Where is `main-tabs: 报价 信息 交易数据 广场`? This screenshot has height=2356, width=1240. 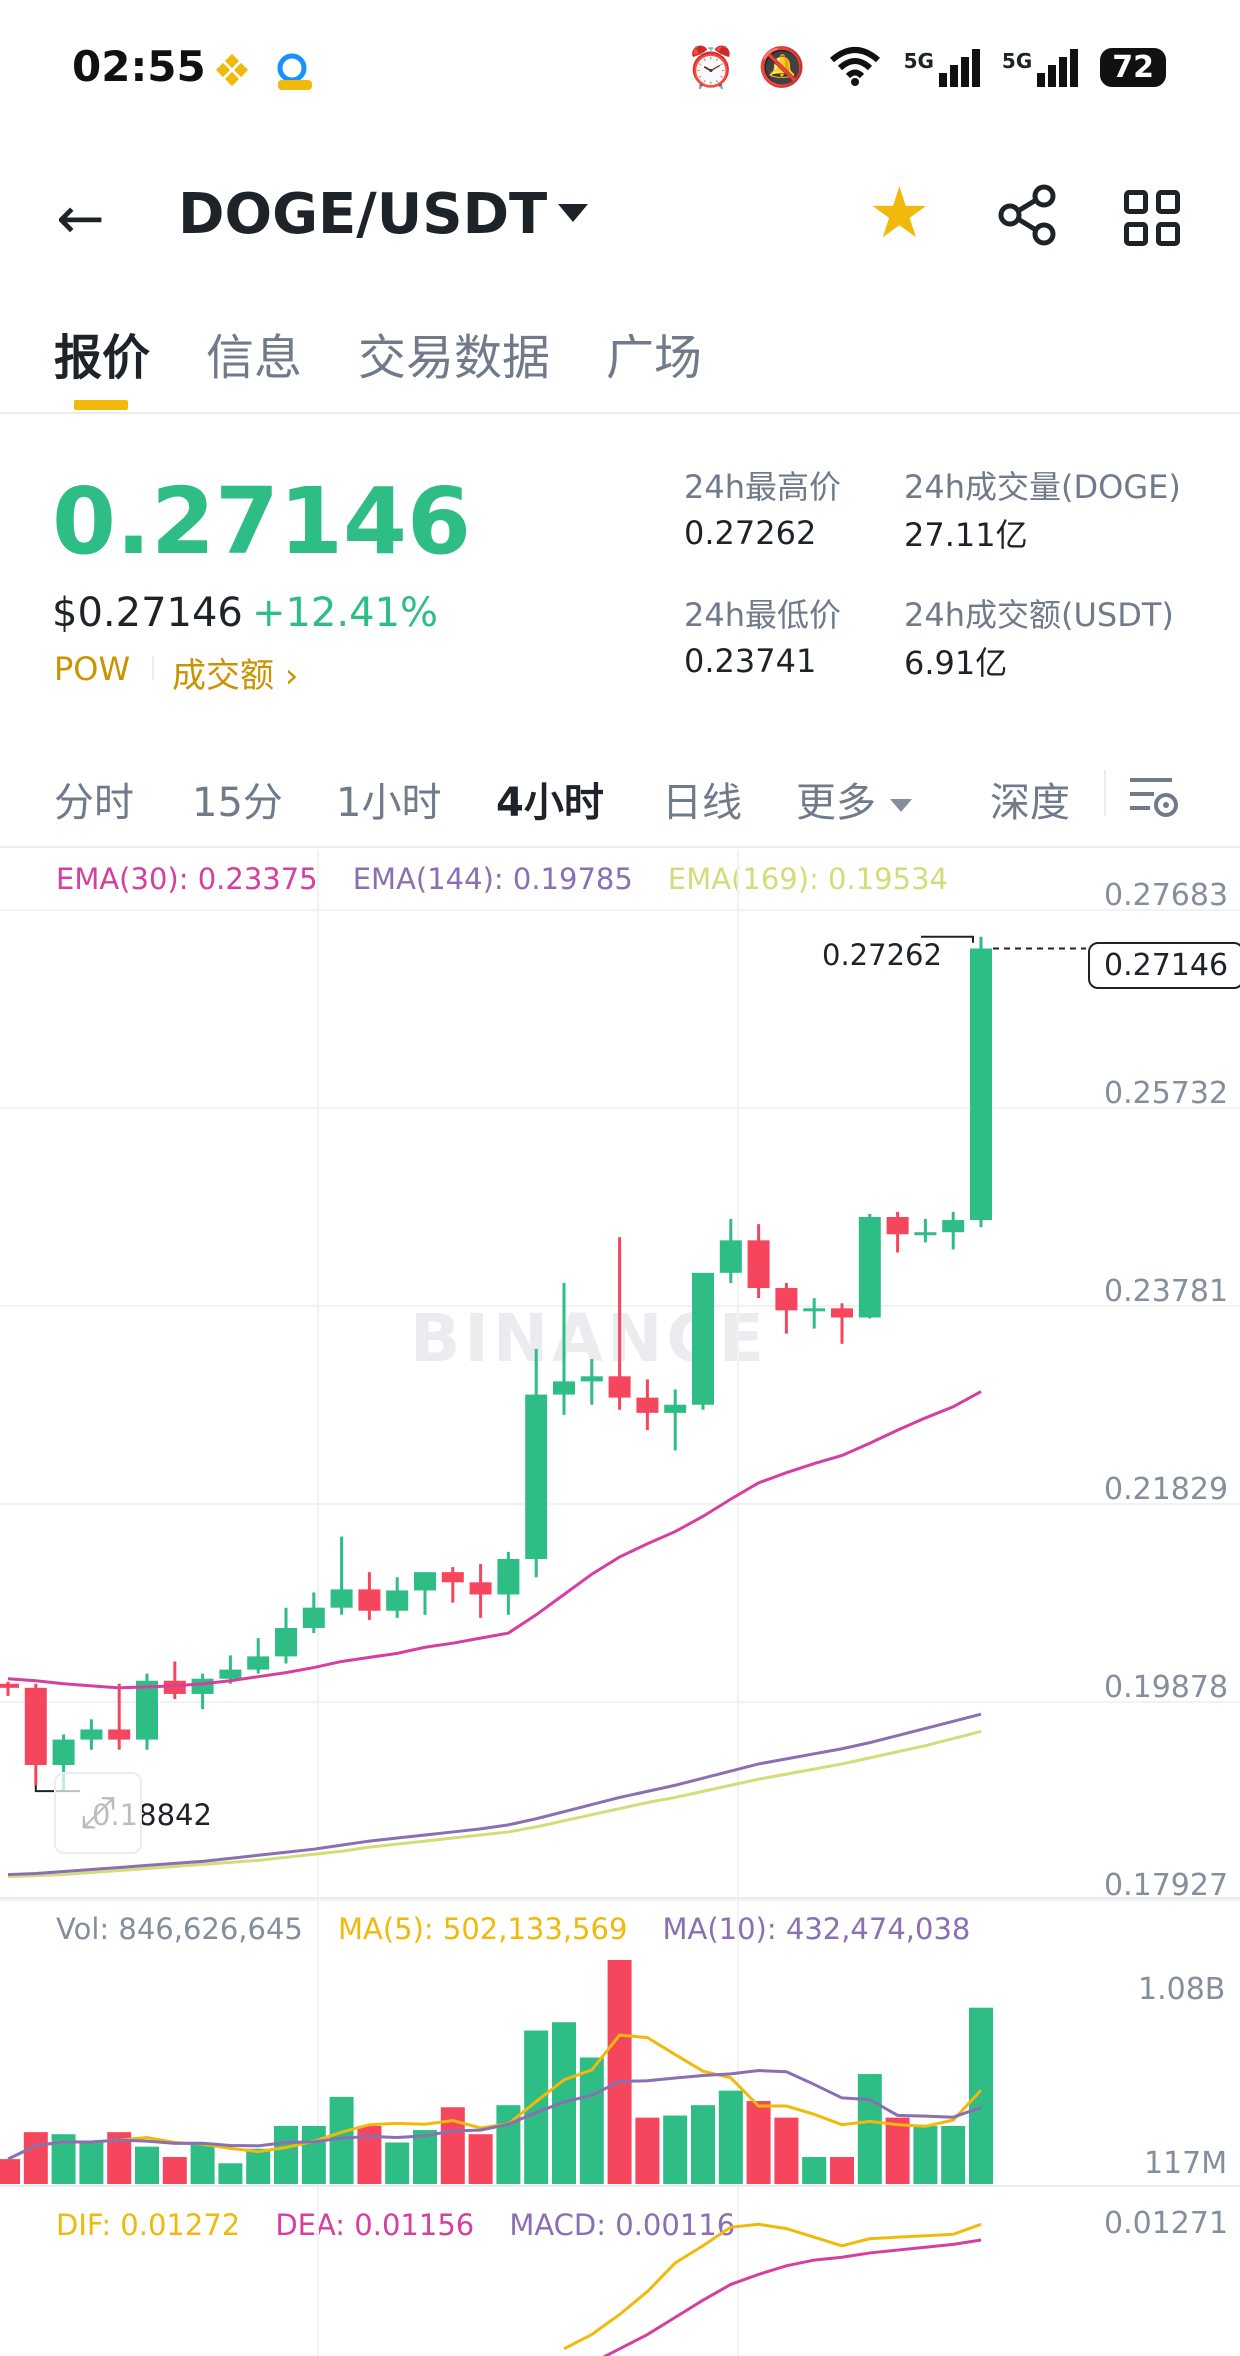 main-tabs: 报价 信息 交易数据 广场 is located at coordinates (378, 353).